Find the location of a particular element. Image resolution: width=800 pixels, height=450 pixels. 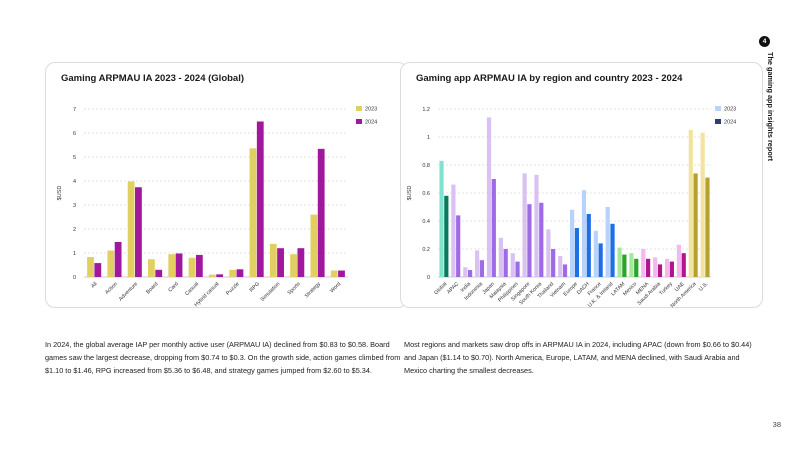

bar-2024-word is located at coordinates (341, 273).